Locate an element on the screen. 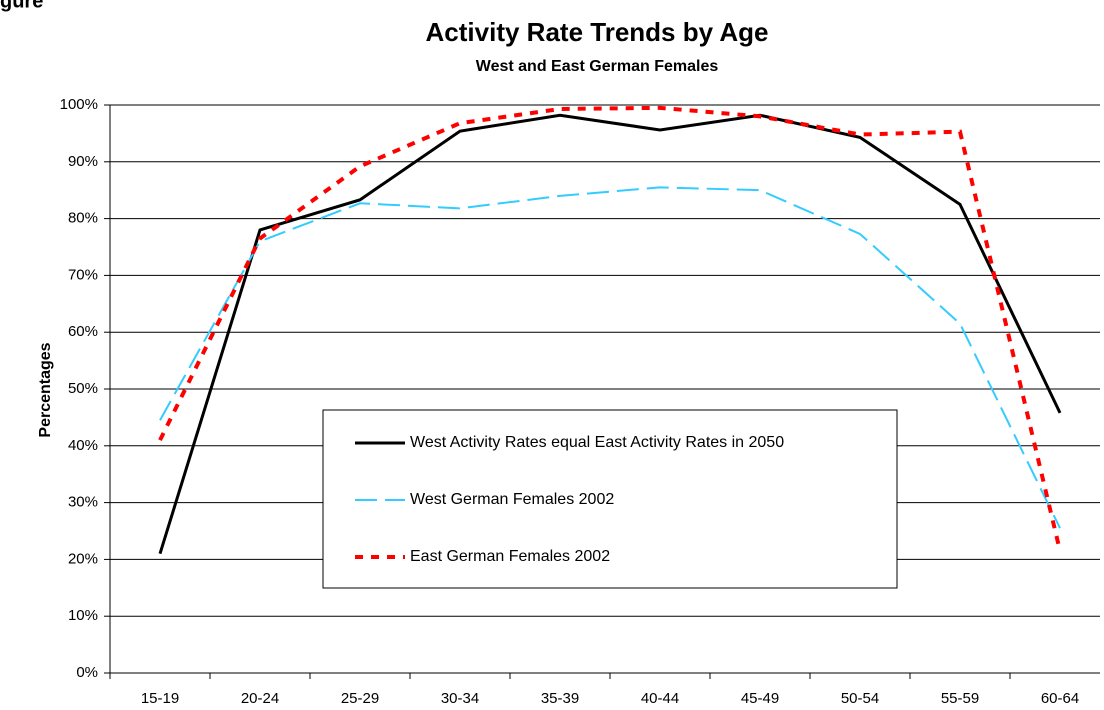 The height and width of the screenshot is (710, 1104). y-tick-label: 0% is located at coordinates (87, 672).